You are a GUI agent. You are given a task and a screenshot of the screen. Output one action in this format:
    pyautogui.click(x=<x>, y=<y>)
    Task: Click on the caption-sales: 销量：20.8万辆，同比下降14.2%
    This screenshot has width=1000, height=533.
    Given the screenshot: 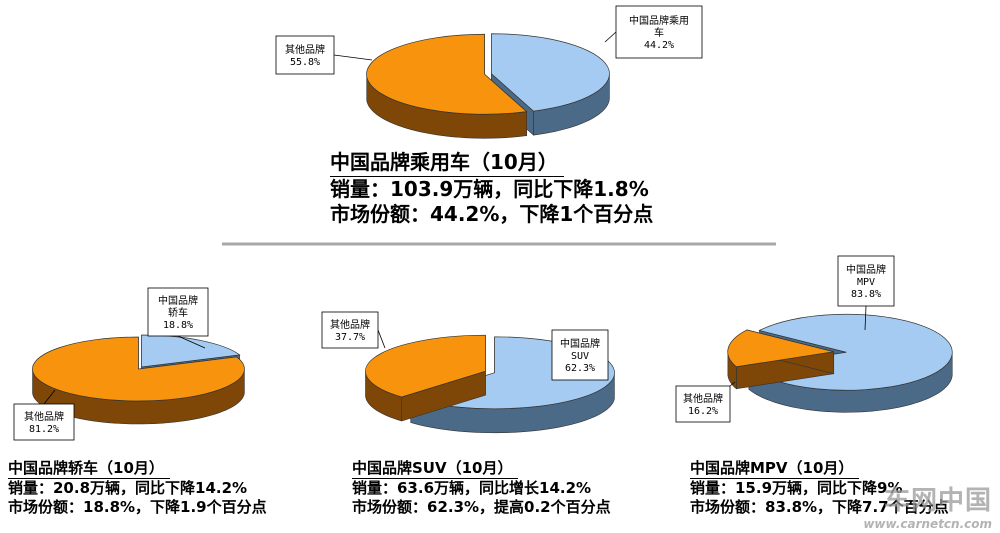 What is the action you would take?
    pyautogui.click(x=128, y=488)
    